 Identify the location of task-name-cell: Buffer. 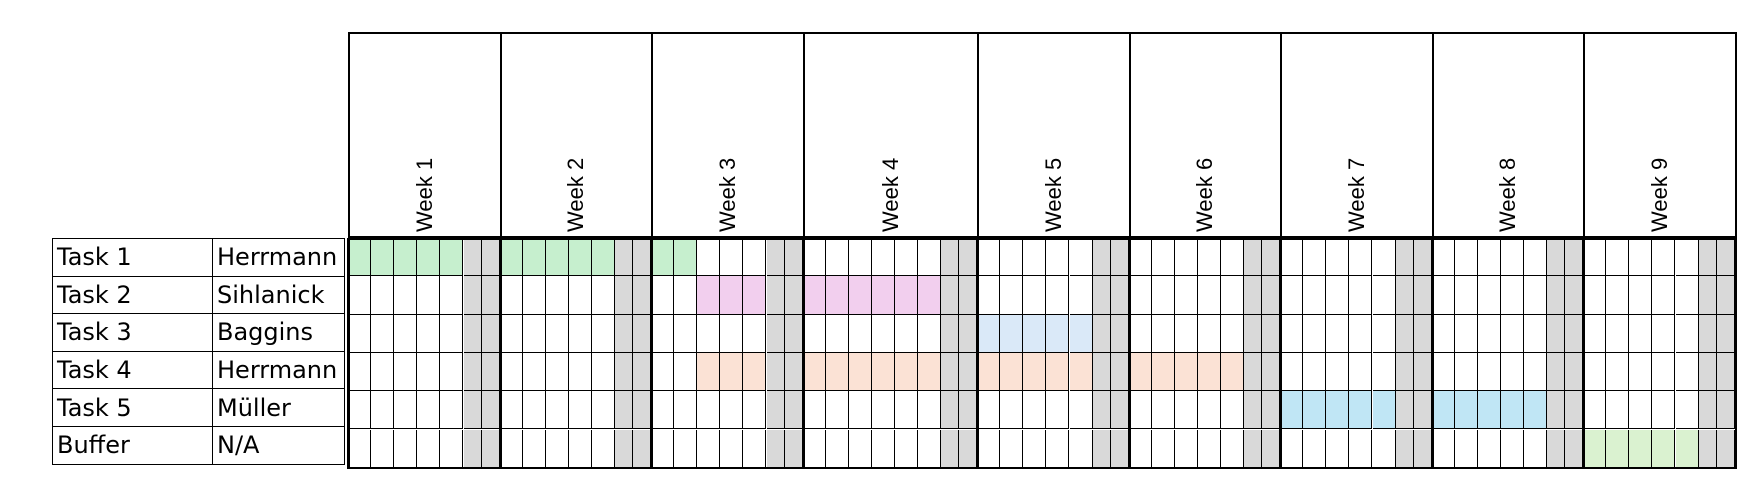
(132, 445).